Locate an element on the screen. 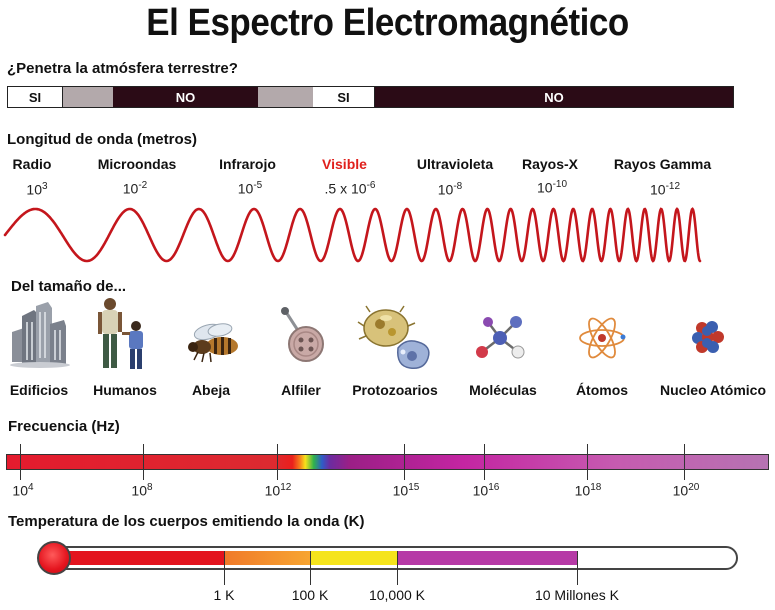  wavelength-heading: Longitud de onda (metros) is located at coordinates (102, 139).